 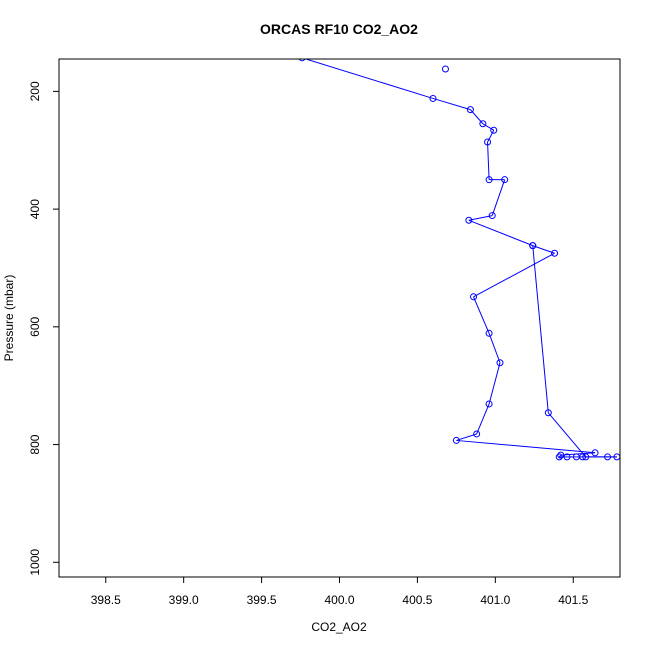 What do you see at coordinates (35, 326) in the screenshot?
I see `y-tick-label: 600` at bounding box center [35, 326].